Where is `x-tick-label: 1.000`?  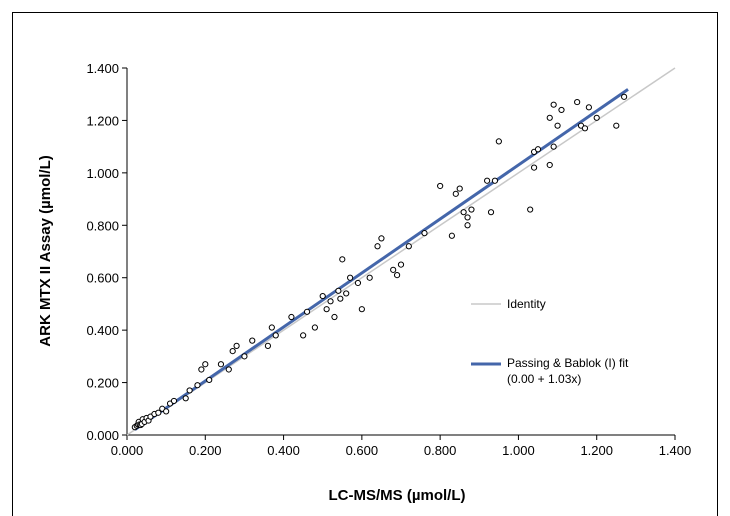 x-tick-label: 1.000 is located at coordinates (518, 450).